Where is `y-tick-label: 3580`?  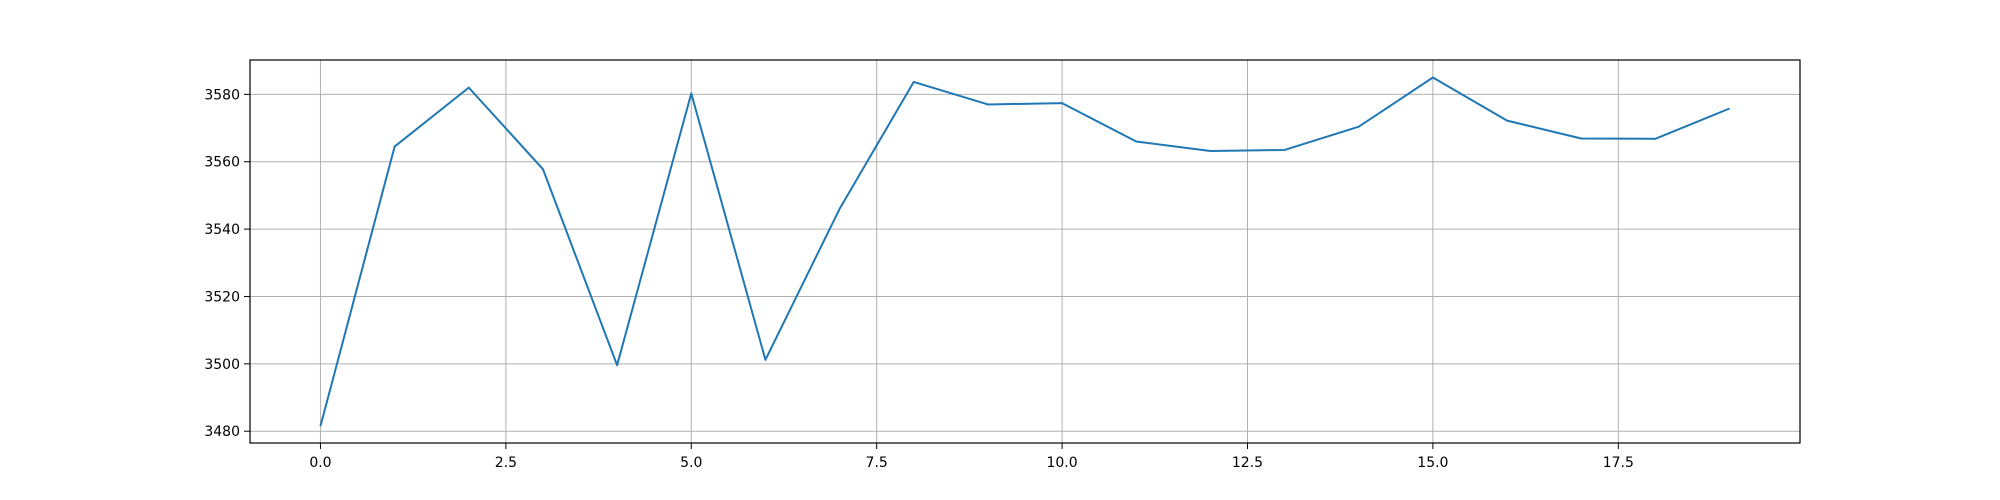 y-tick-label: 3580 is located at coordinates (222, 95).